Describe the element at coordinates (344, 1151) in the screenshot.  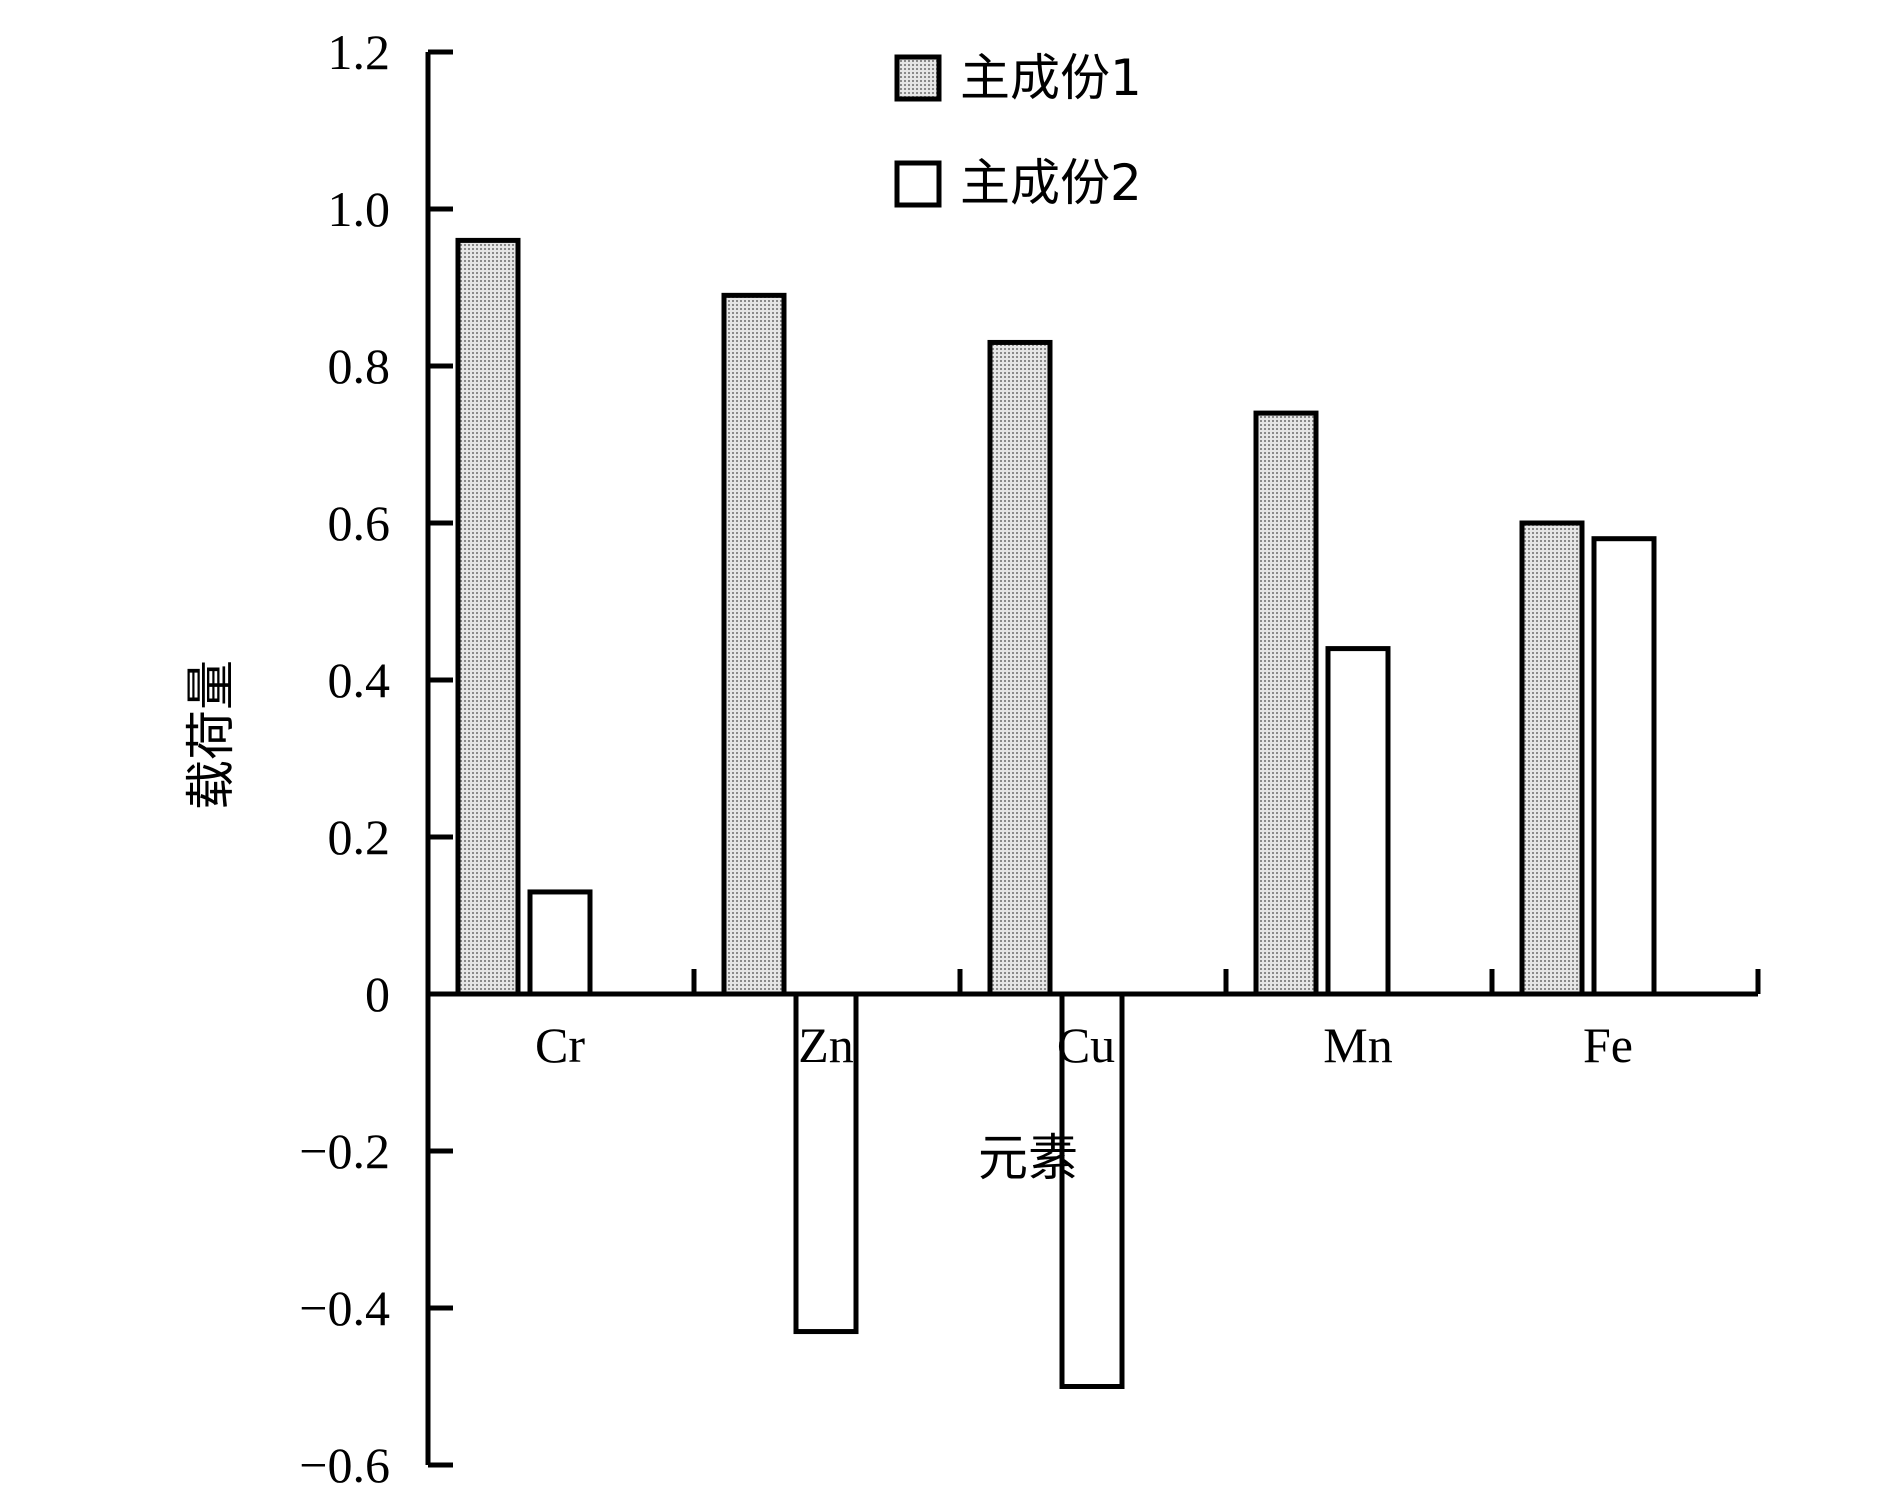
I see `y-tick-label: −0.2` at that location.